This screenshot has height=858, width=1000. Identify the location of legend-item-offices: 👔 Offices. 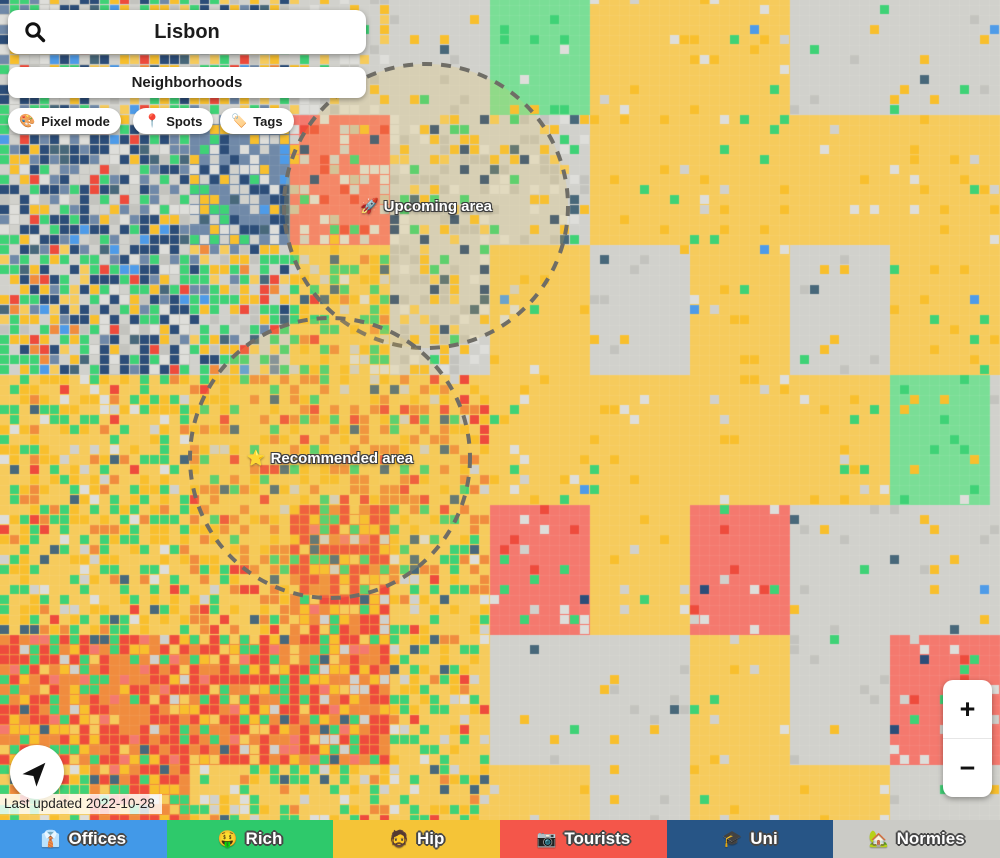
(83, 839).